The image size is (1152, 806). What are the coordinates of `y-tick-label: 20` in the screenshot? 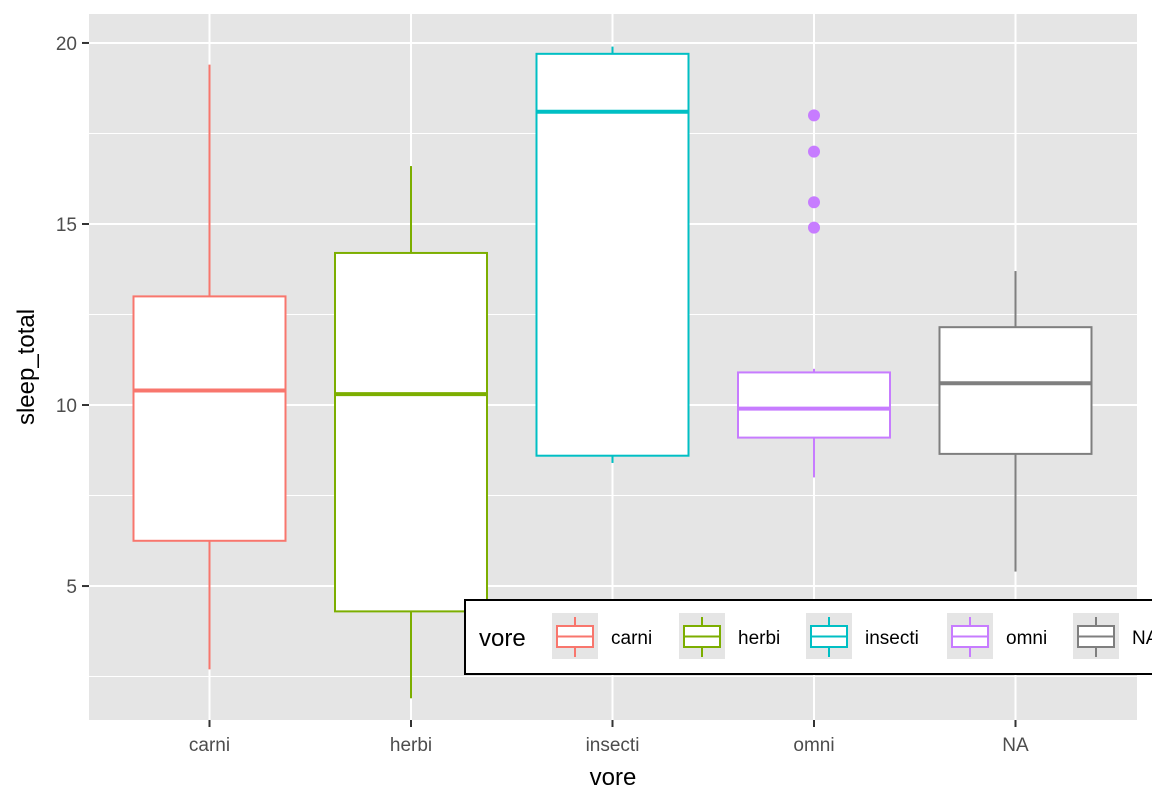 It's located at (66, 44).